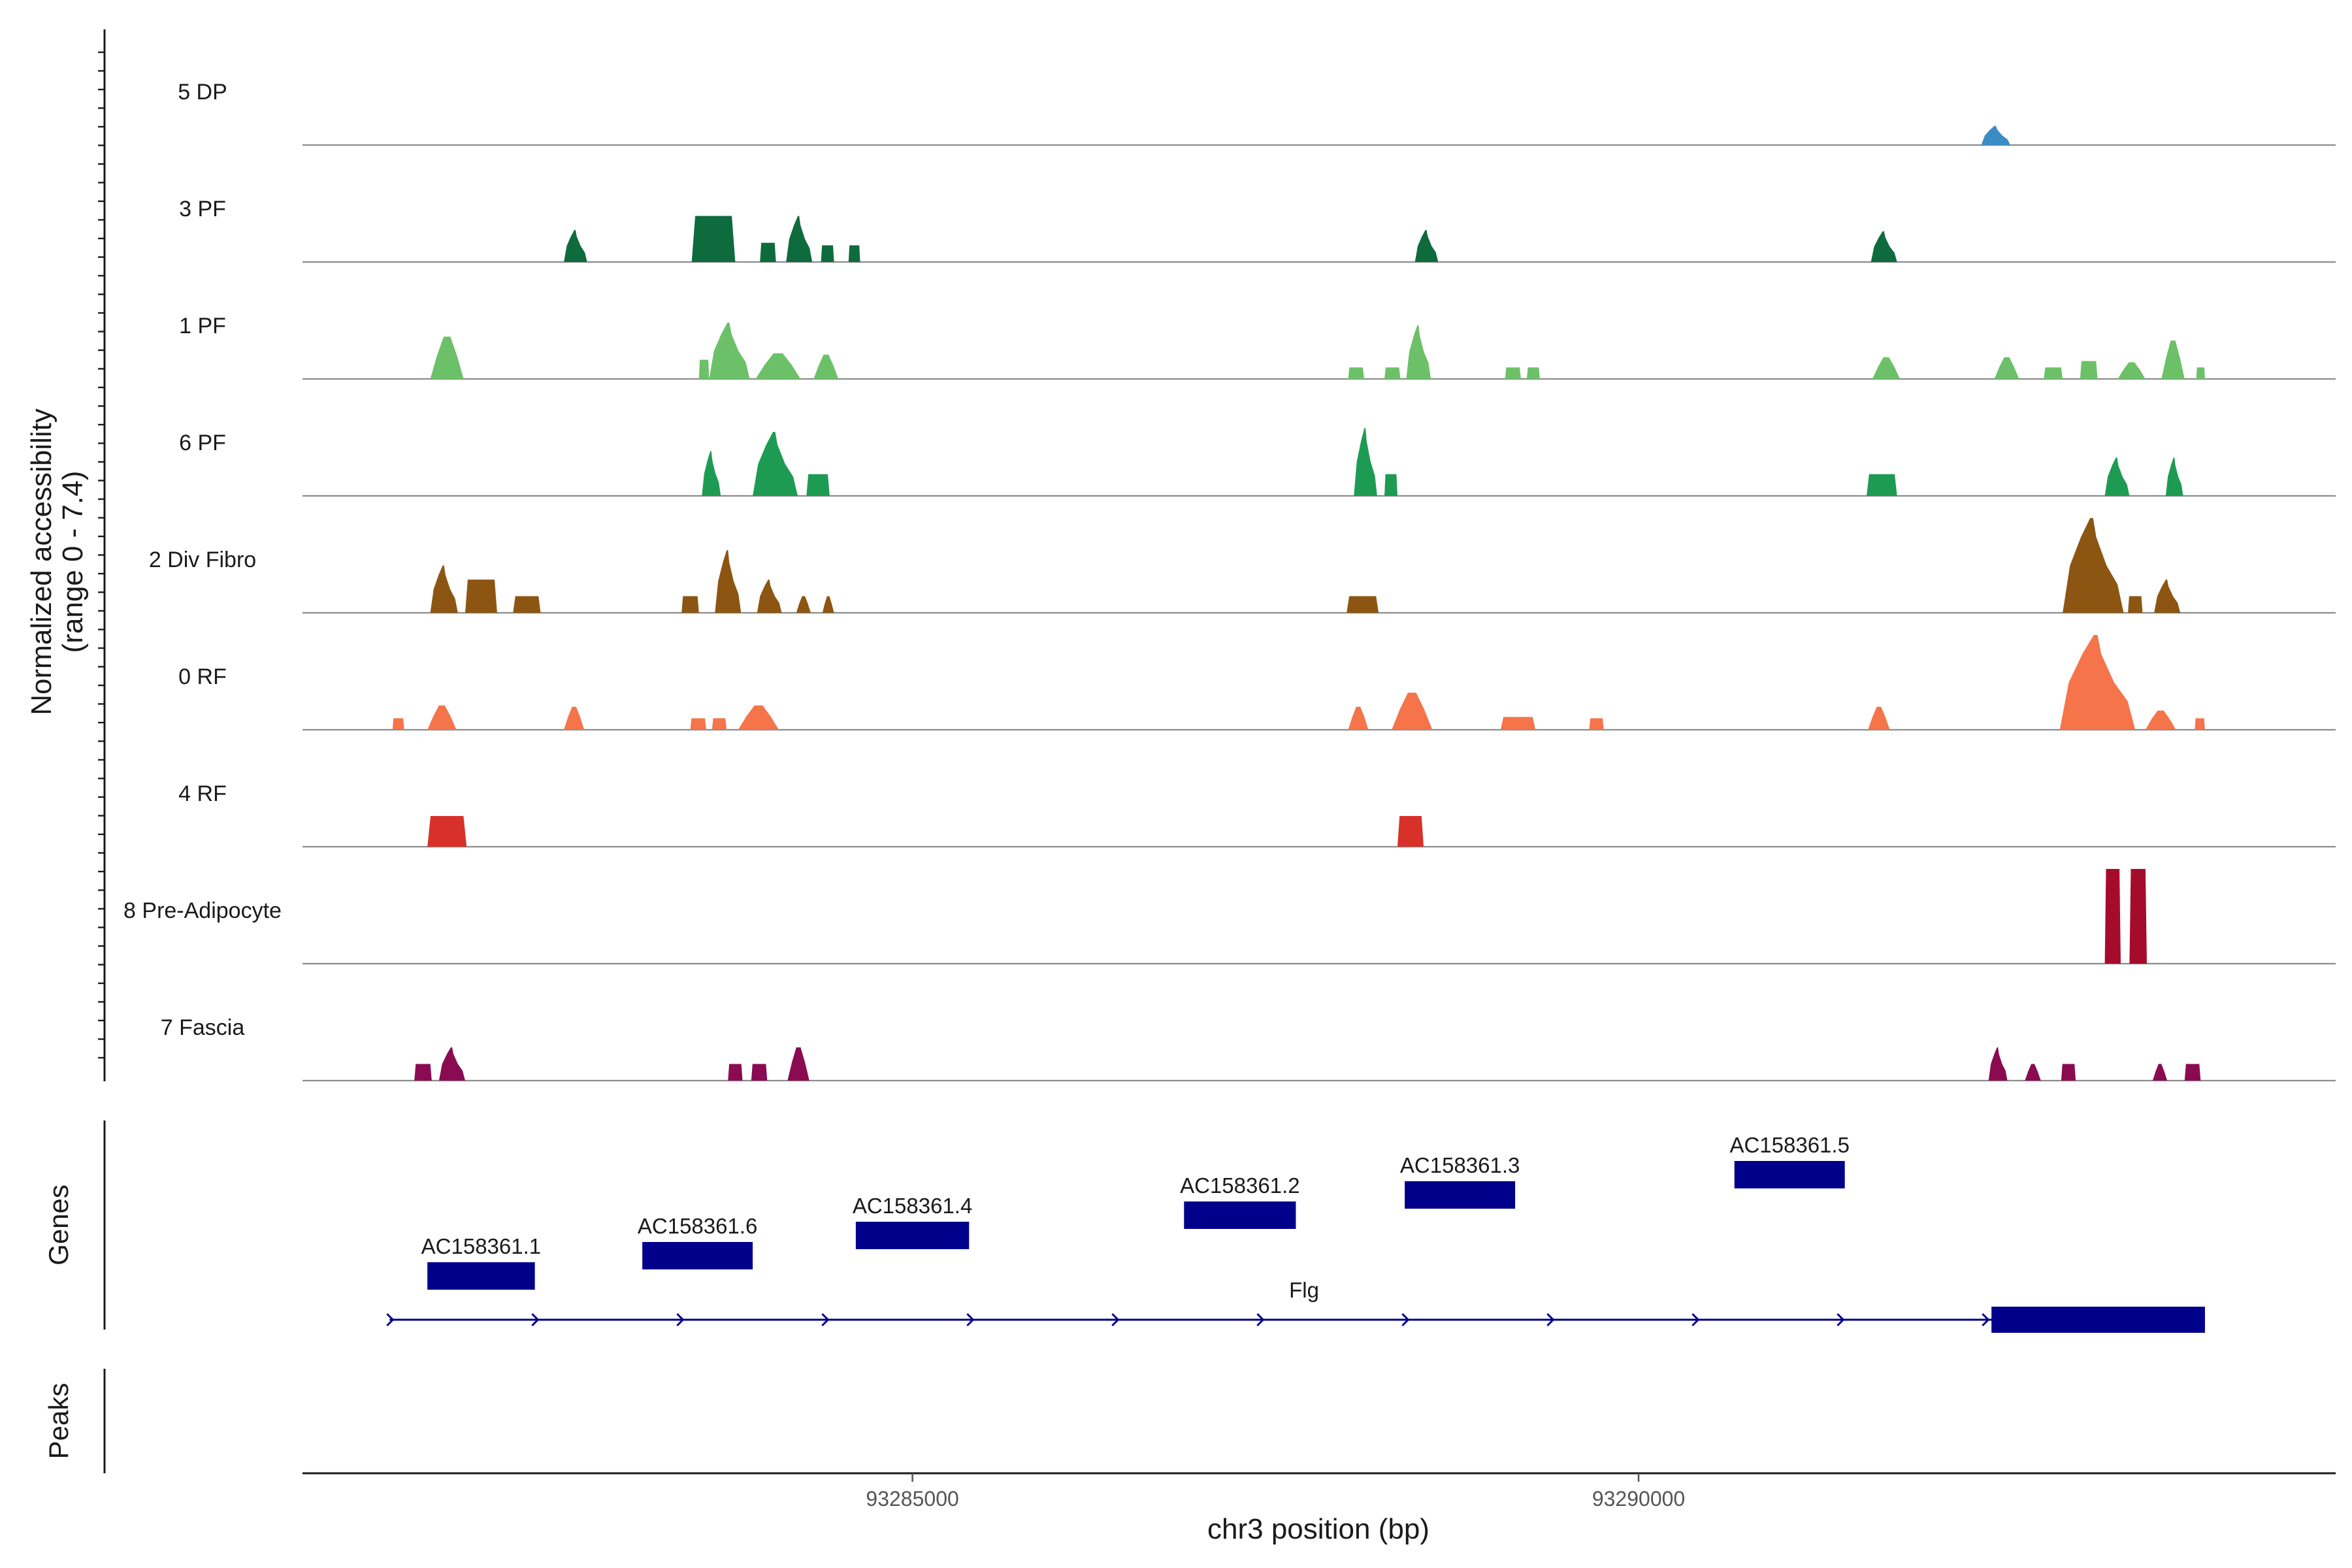 This screenshot has width=2352, height=1568. I want to click on x-tick-label: 93290000, so click(1638, 1499).